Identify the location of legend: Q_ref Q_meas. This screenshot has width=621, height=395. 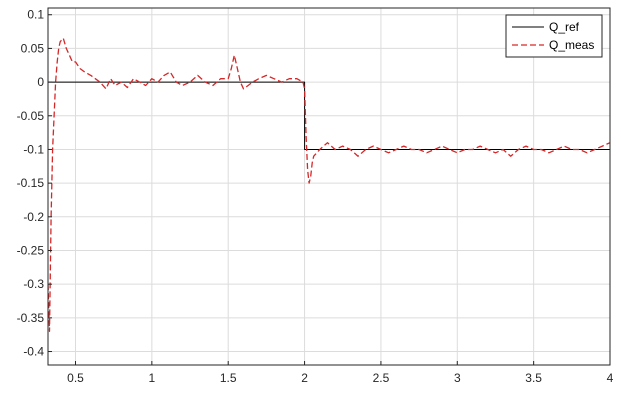
(554, 36).